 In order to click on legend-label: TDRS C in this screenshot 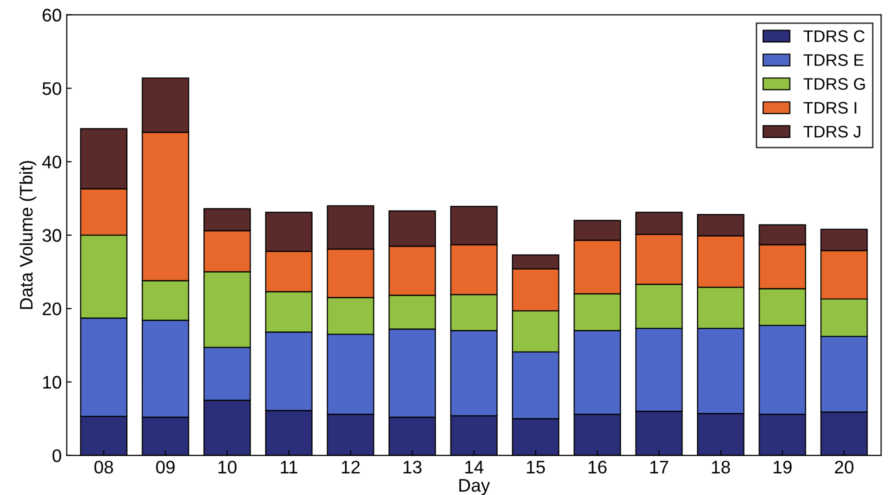, I will do `click(834, 36)`.